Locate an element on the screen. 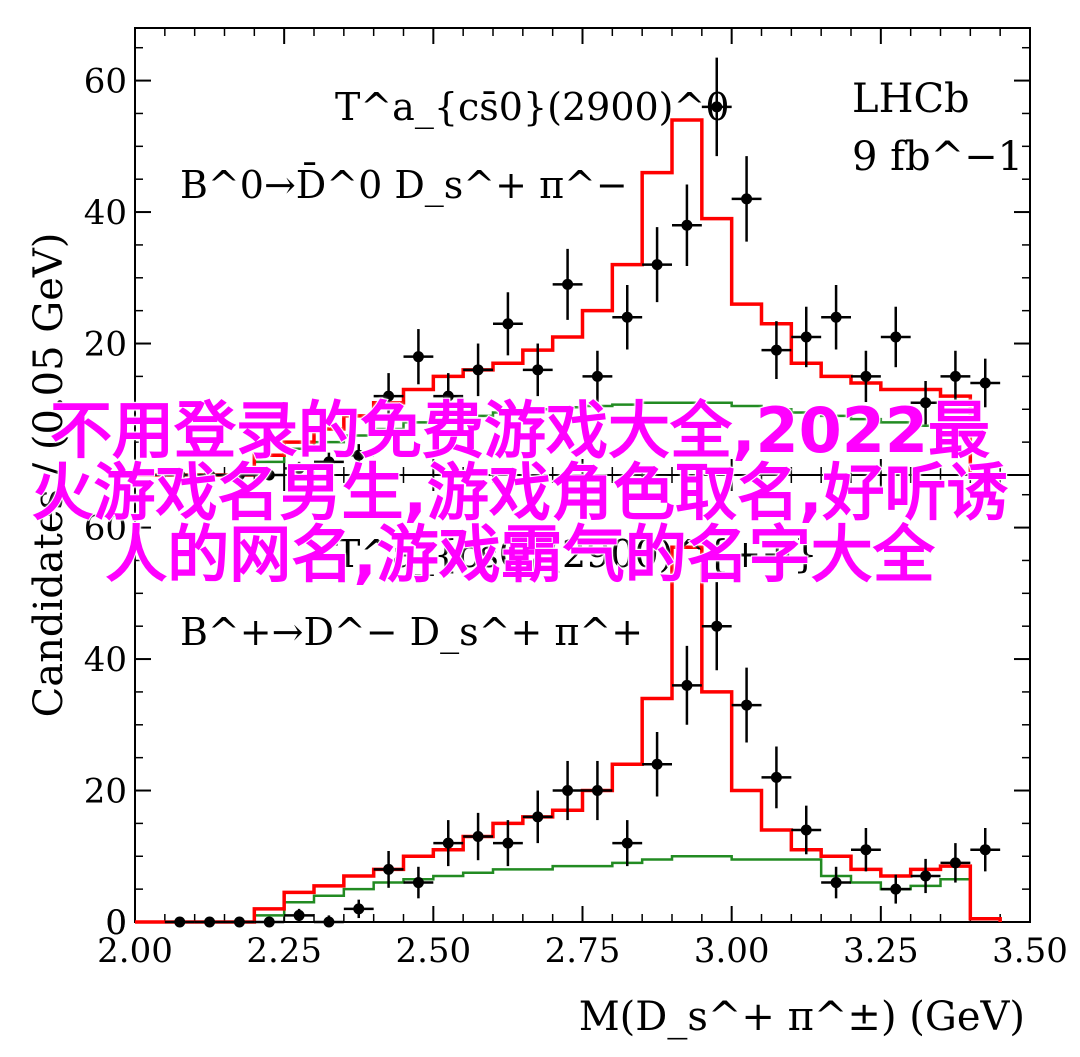  y-axis-label: Candidates / (0.05 GeV) is located at coordinates (49, 475).